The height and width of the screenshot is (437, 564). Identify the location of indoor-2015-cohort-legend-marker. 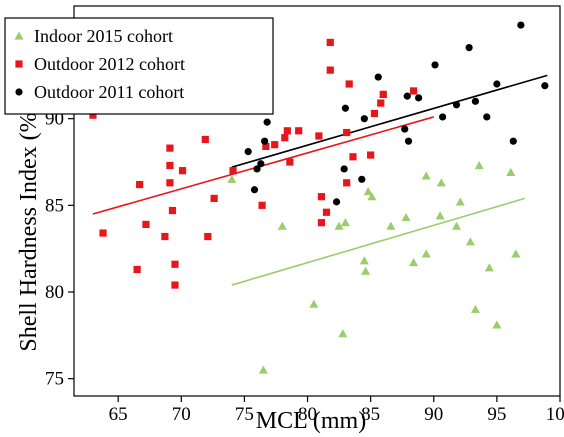
(19, 35).